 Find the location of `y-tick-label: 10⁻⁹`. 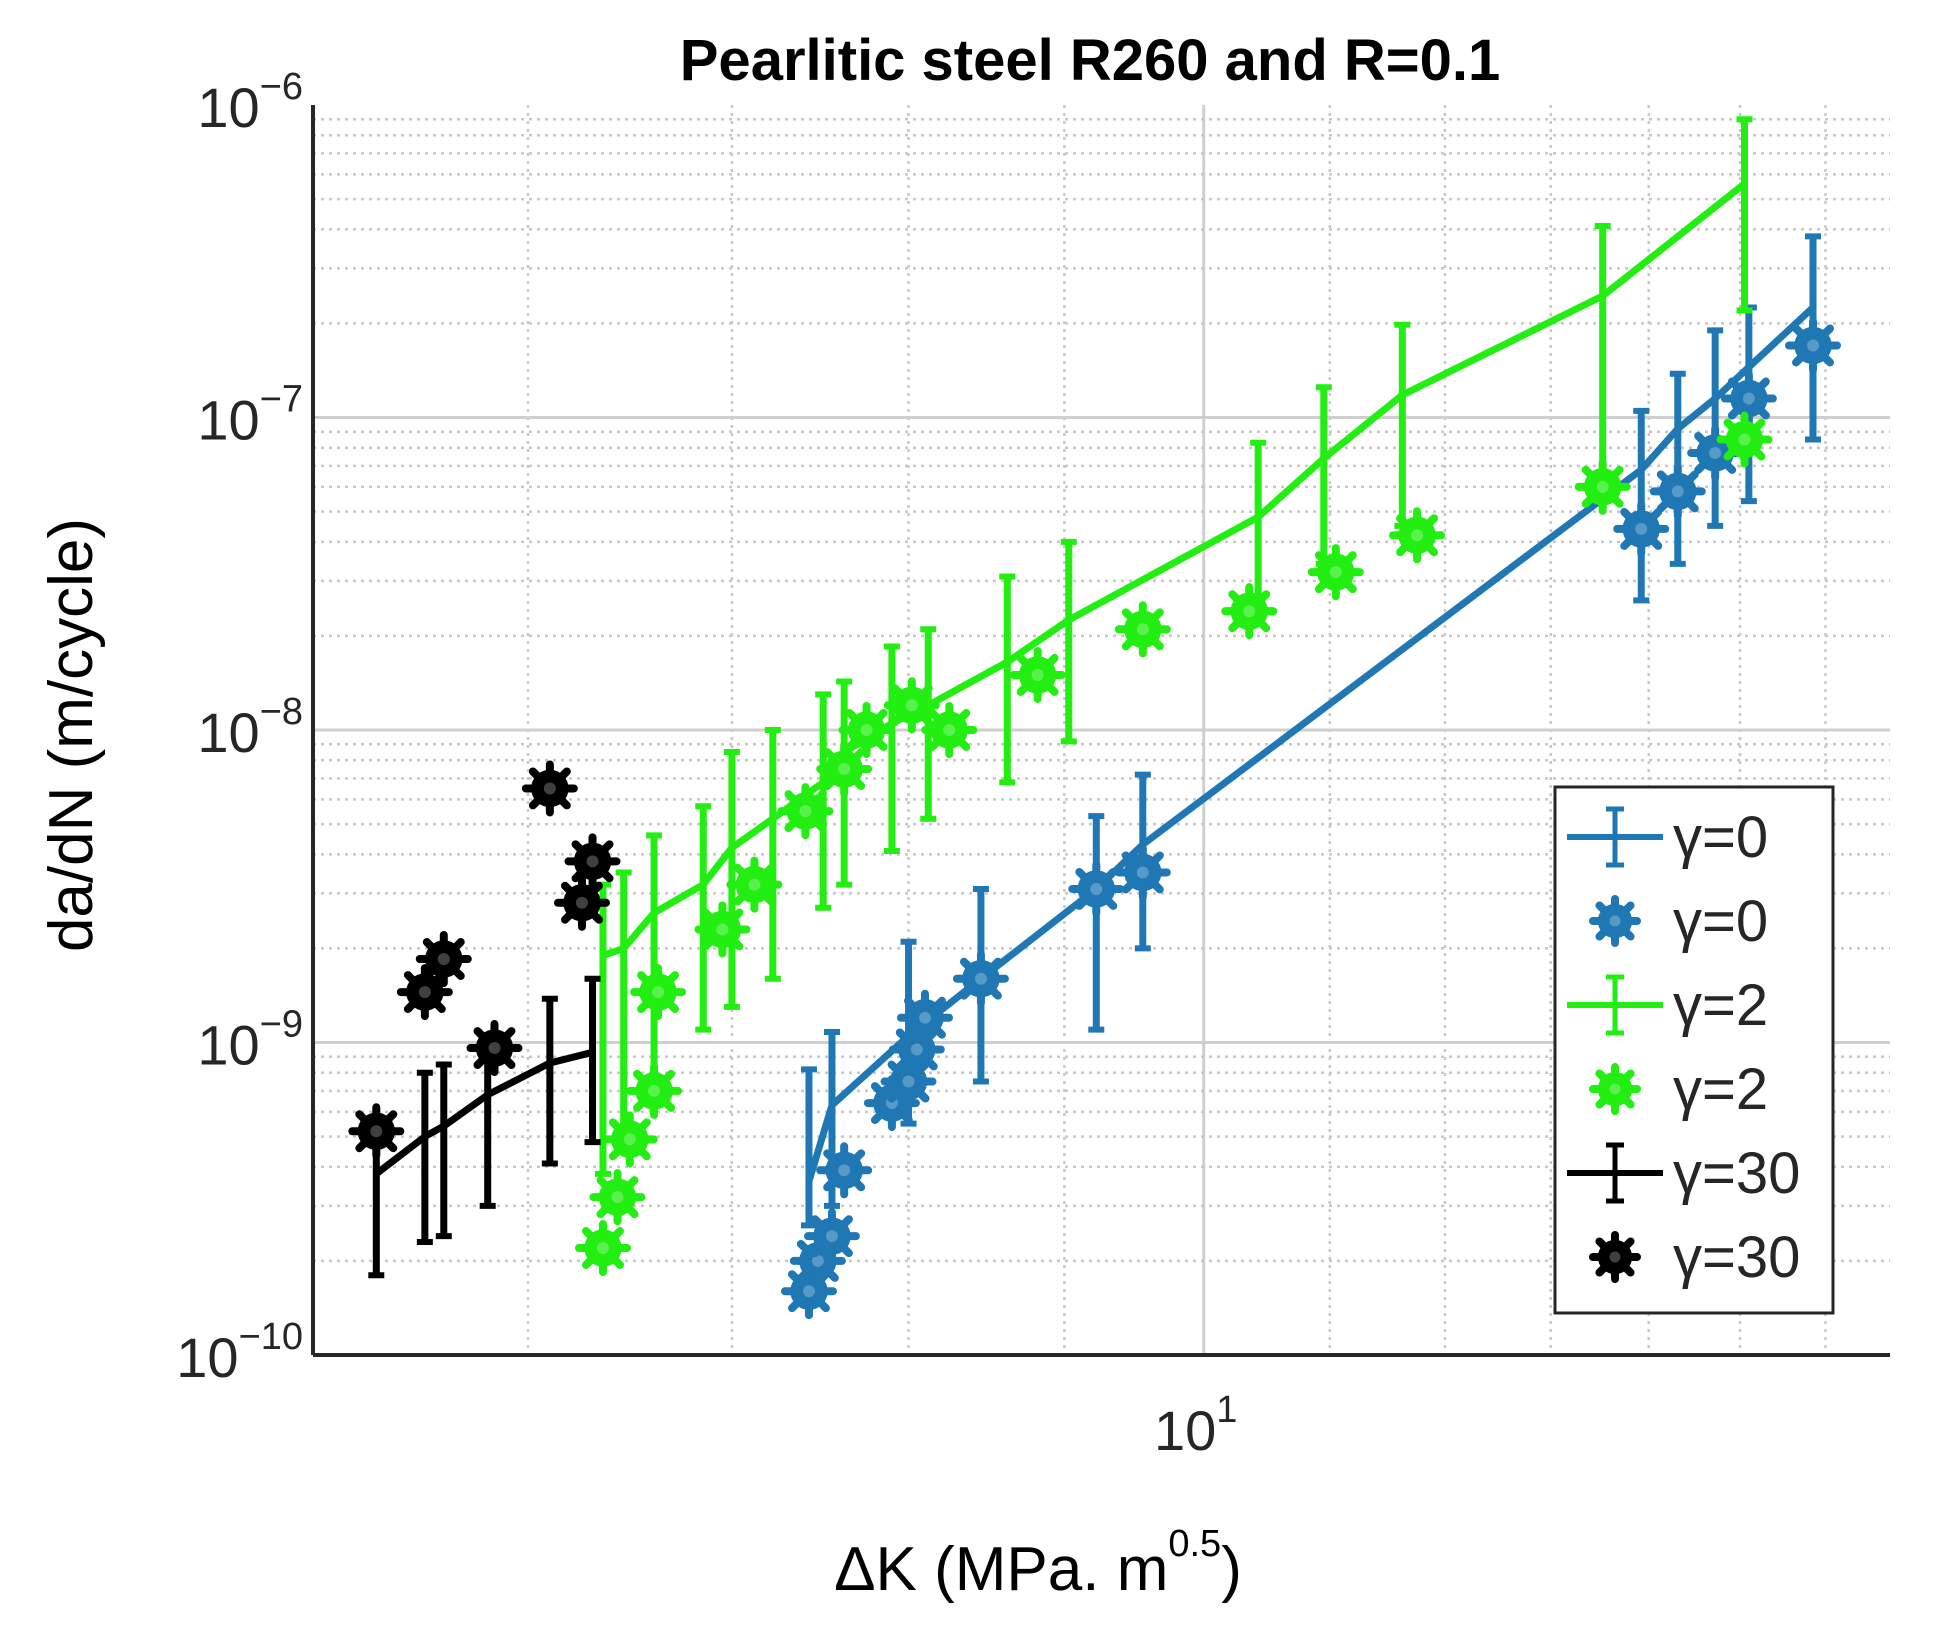

y-tick-label: 10⁻⁹ is located at coordinates (250, 1040).